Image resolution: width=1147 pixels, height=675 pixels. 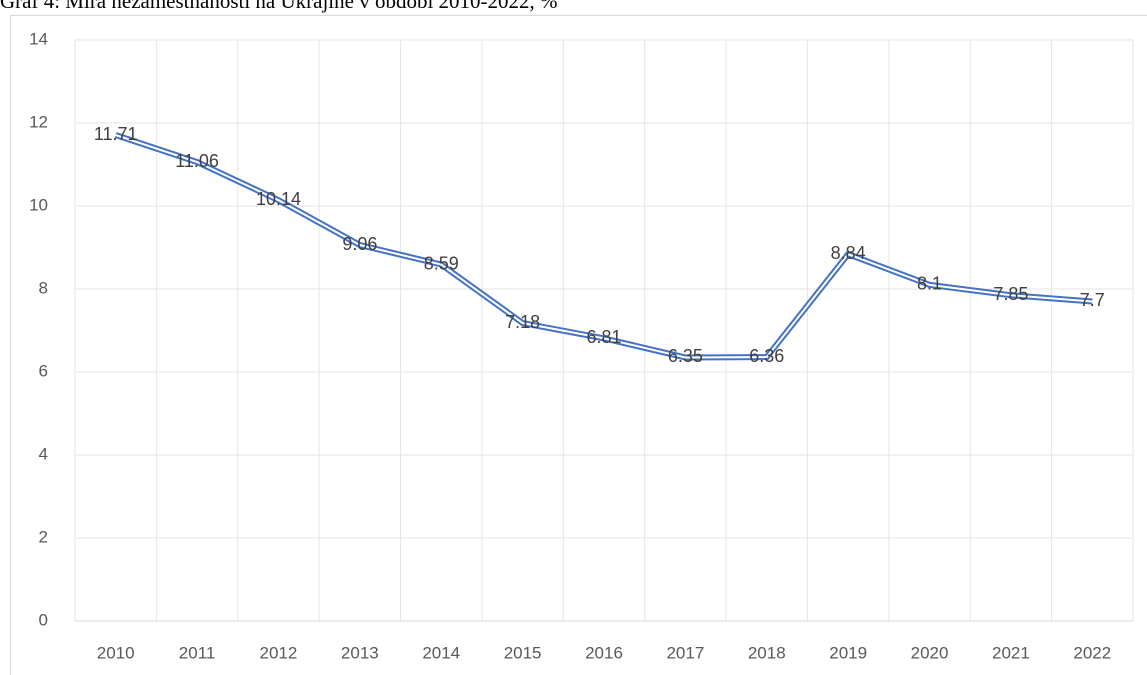 What do you see at coordinates (197, 652) in the screenshot?
I see `x-tick-label: 2011` at bounding box center [197, 652].